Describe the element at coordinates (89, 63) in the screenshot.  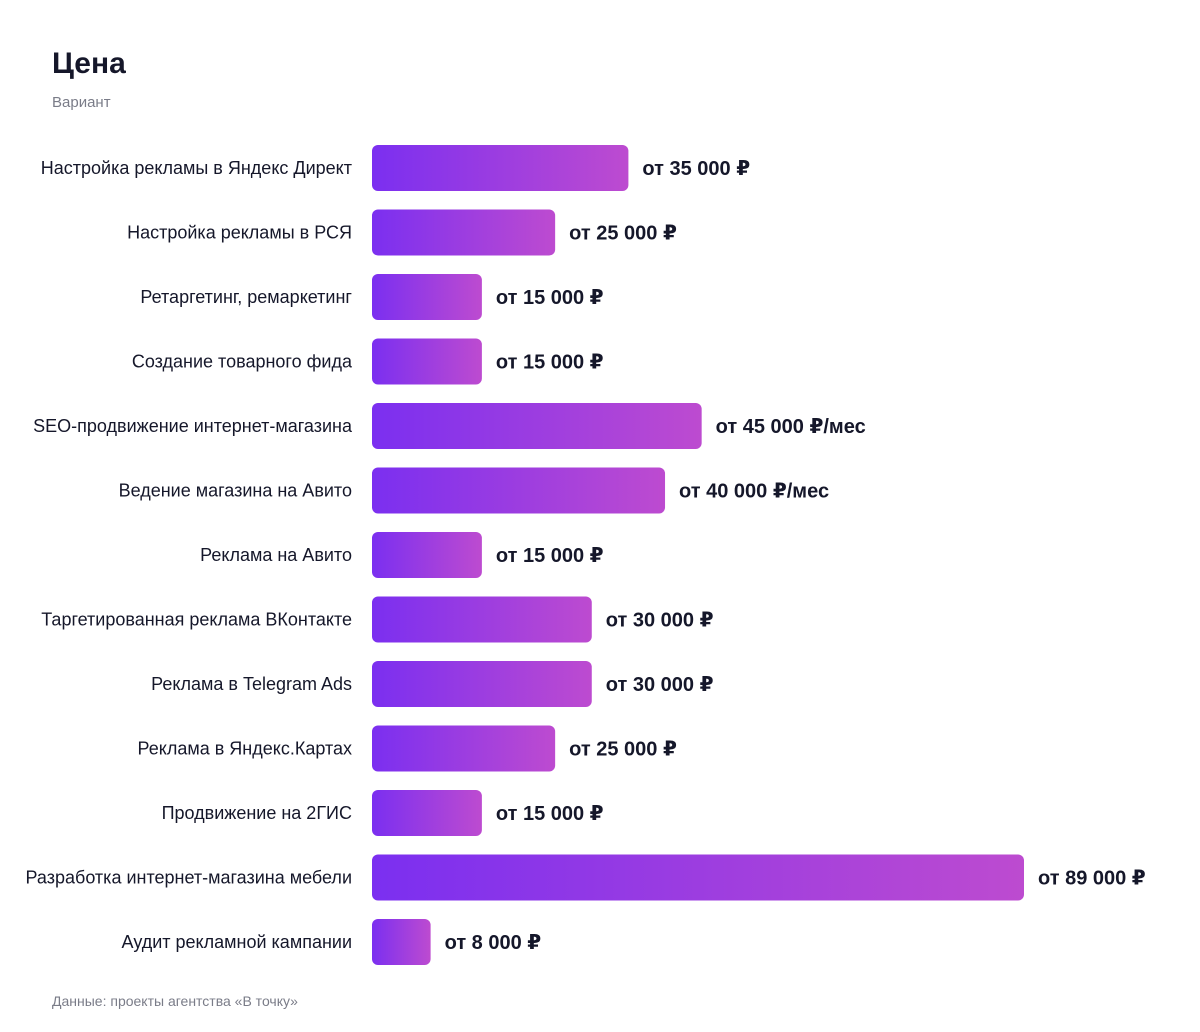
I see `chart-title: Цена` at that location.